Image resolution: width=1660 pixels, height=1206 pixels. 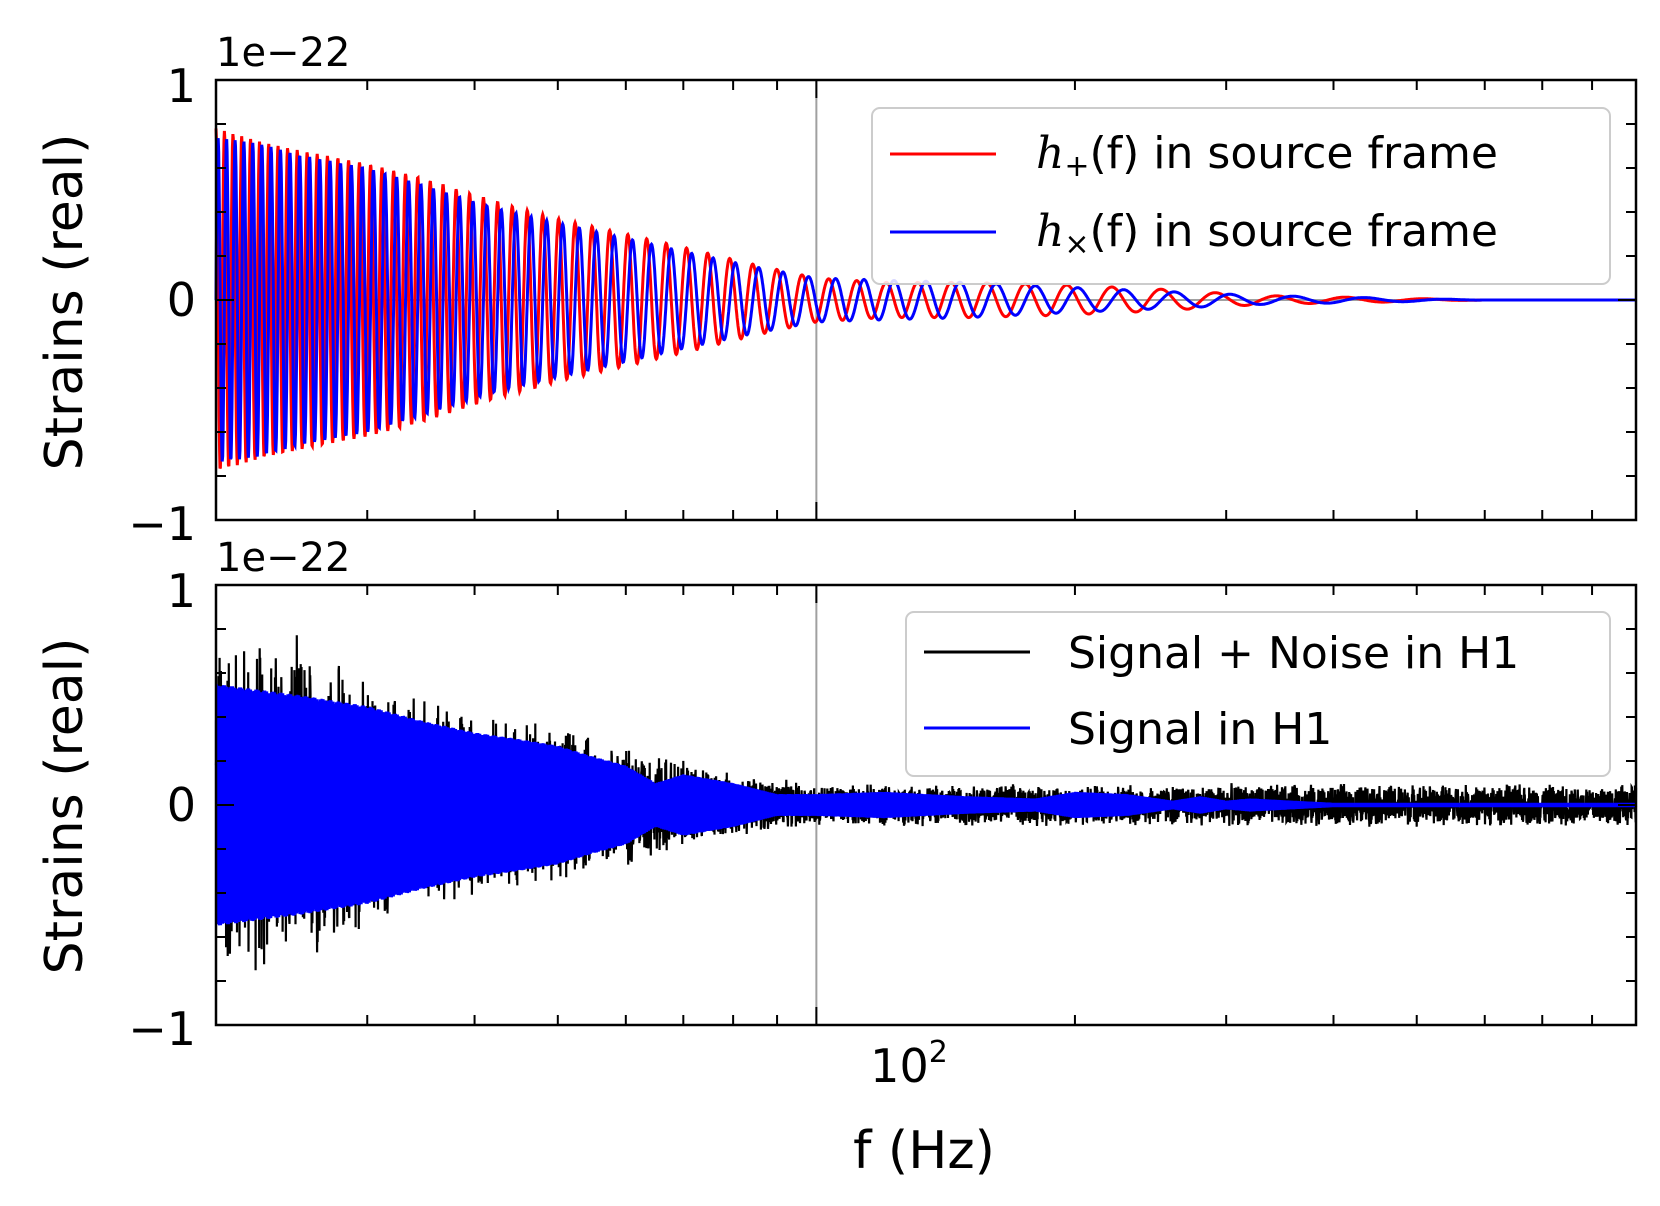 What do you see at coordinates (1200, 729) in the screenshot?
I see `bottom-legend-label-signal: Signal in H1` at bounding box center [1200, 729].